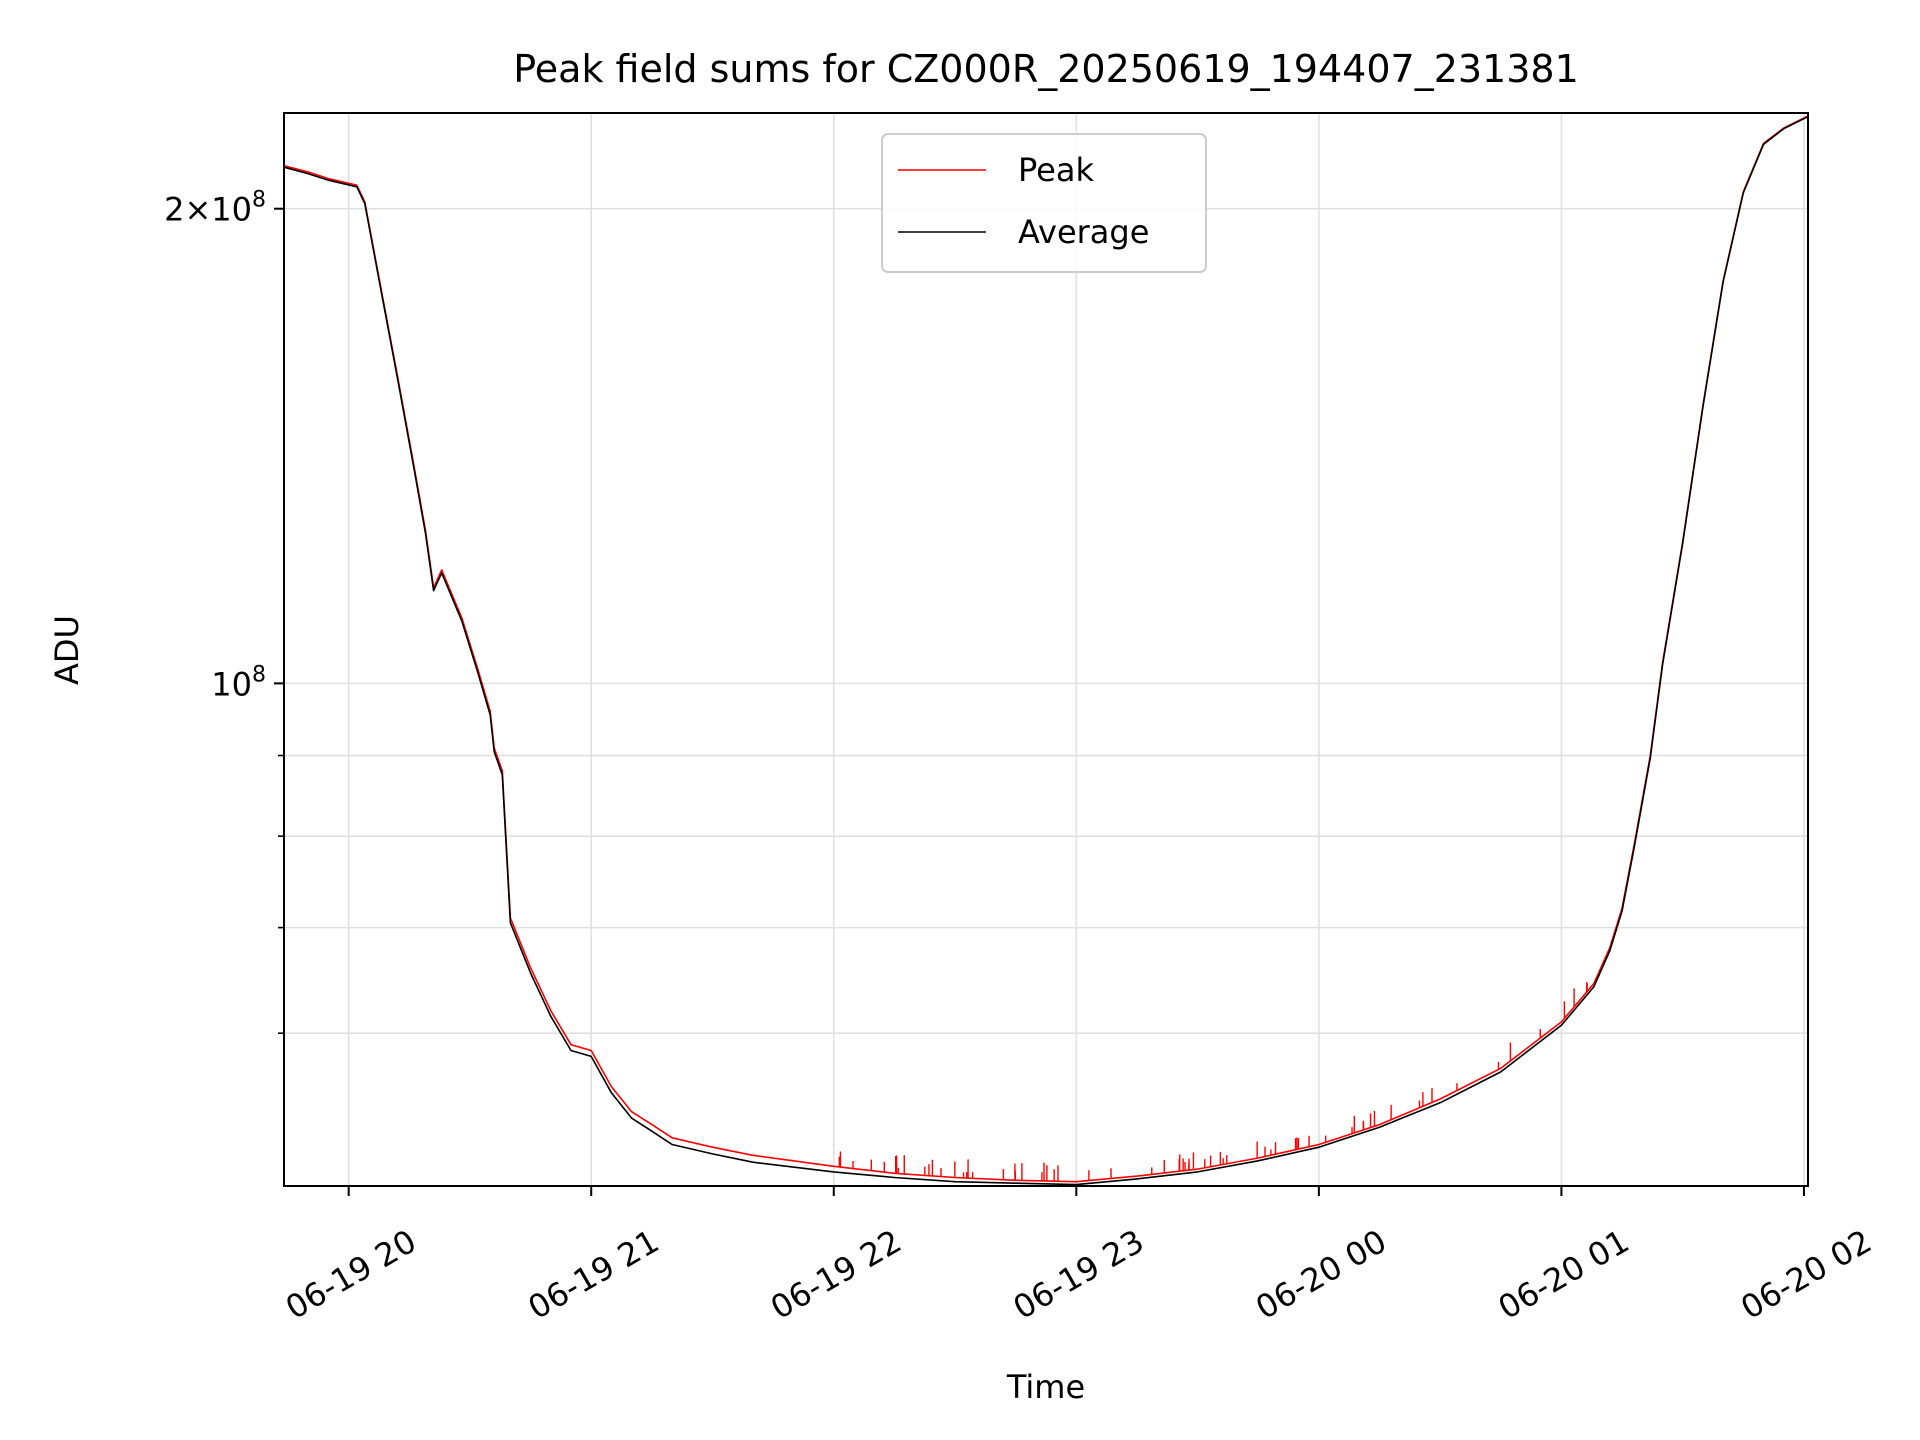  Describe the element at coordinates (1045, 1387) in the screenshot. I see `x-axis-label: Time` at that location.